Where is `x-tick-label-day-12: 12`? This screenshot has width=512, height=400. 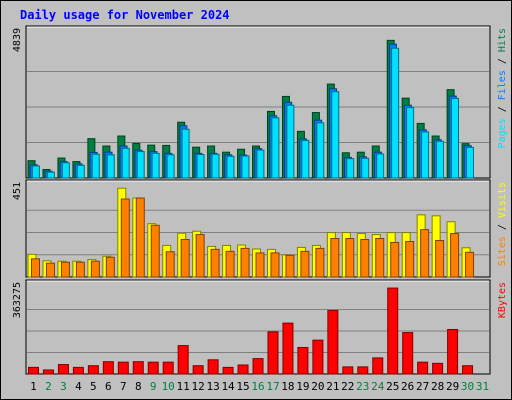
x-tick-label-day-12: 12 is located at coordinates (198, 386).